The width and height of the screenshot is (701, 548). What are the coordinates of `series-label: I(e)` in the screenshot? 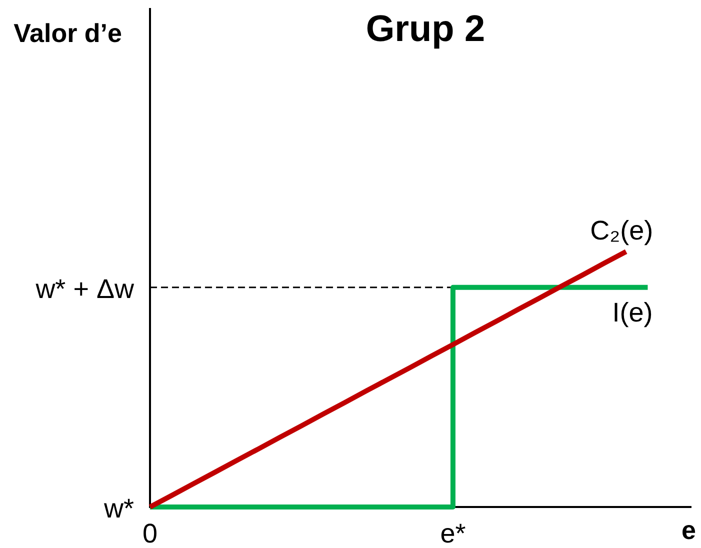 It's located at (632, 312).